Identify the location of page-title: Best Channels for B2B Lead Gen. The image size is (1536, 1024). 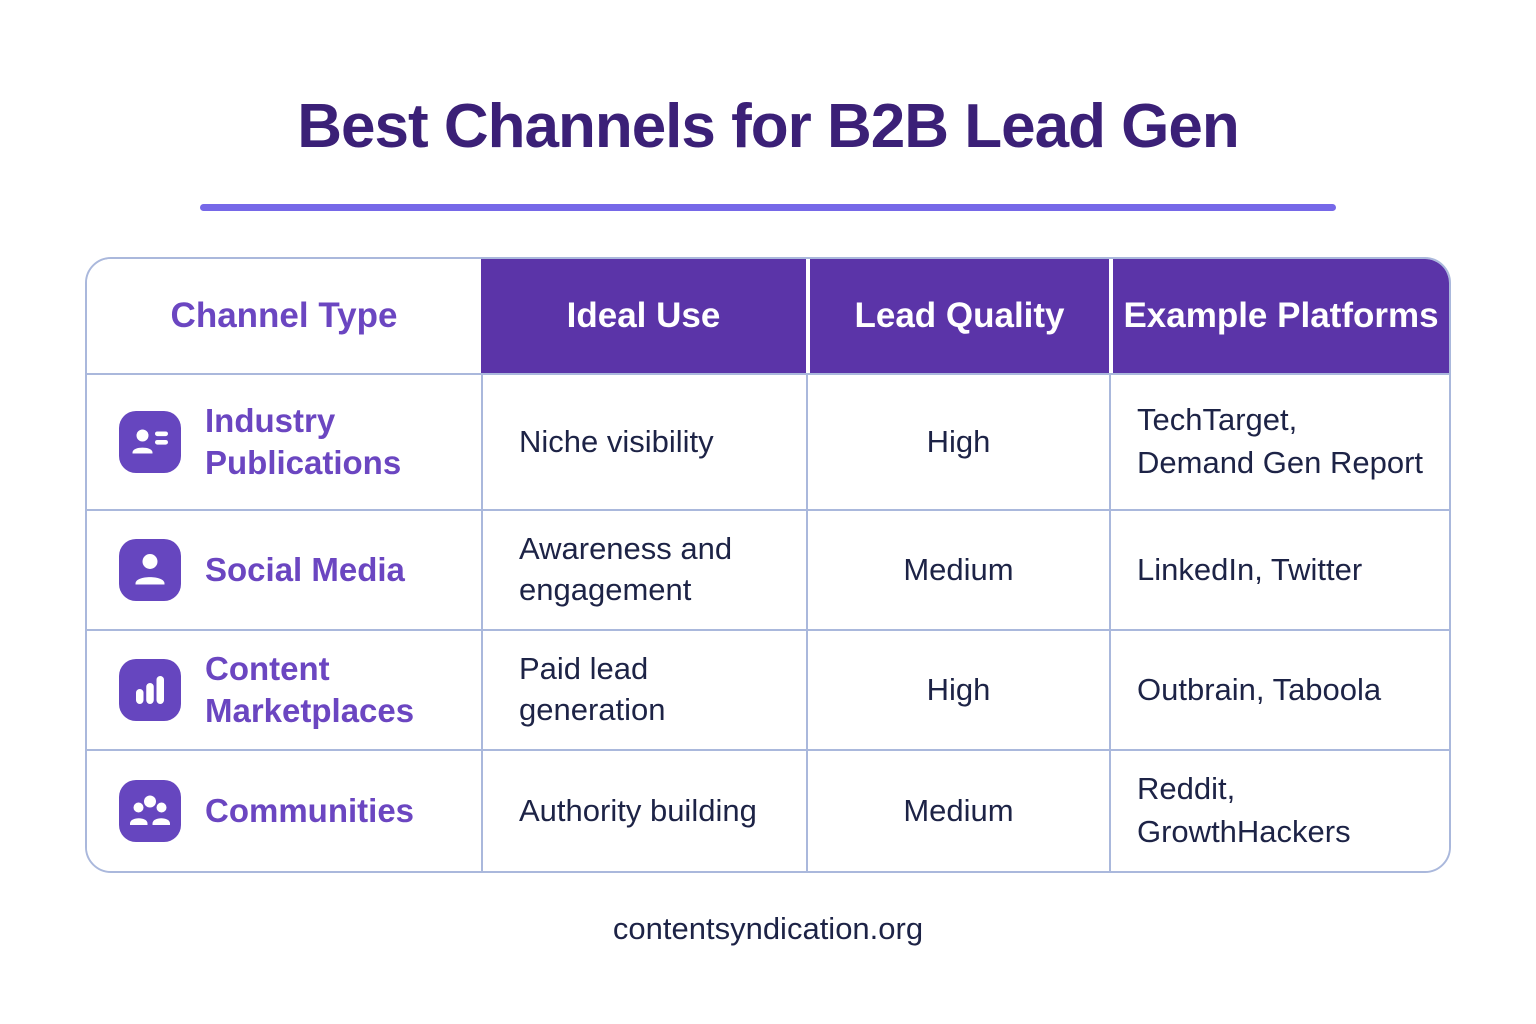
(768, 126).